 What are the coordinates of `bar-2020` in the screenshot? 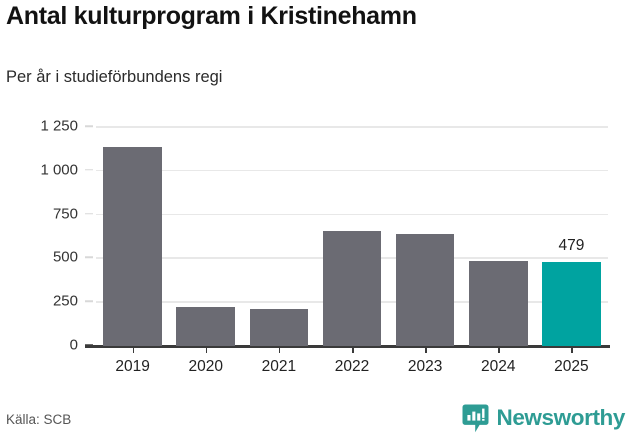 It's located at (205, 326).